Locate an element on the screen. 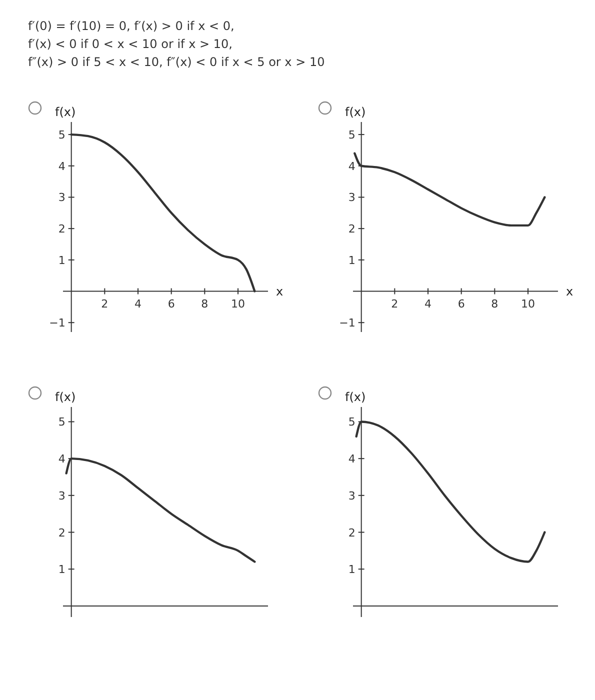 This screenshot has height=700, width=595. text: f″(x) > 0 if 5 < x < 10, f″(x) < 0 if x < 5 or x > 10 is located at coordinates (176, 62).